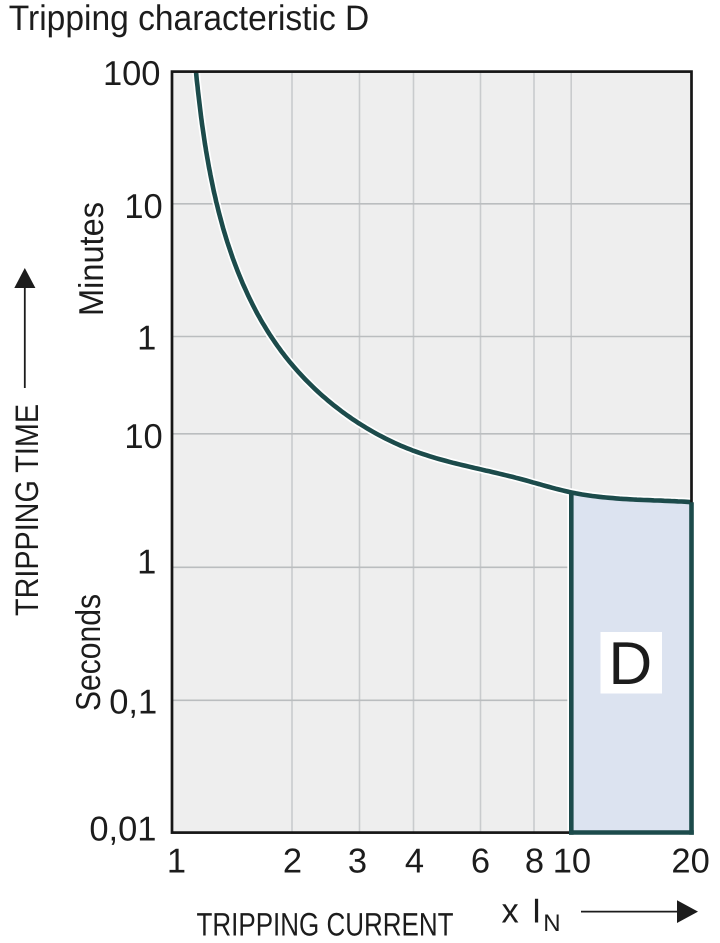 The height and width of the screenshot is (943, 720). Describe the element at coordinates (480, 862) in the screenshot. I see `svg-text: 6` at that location.